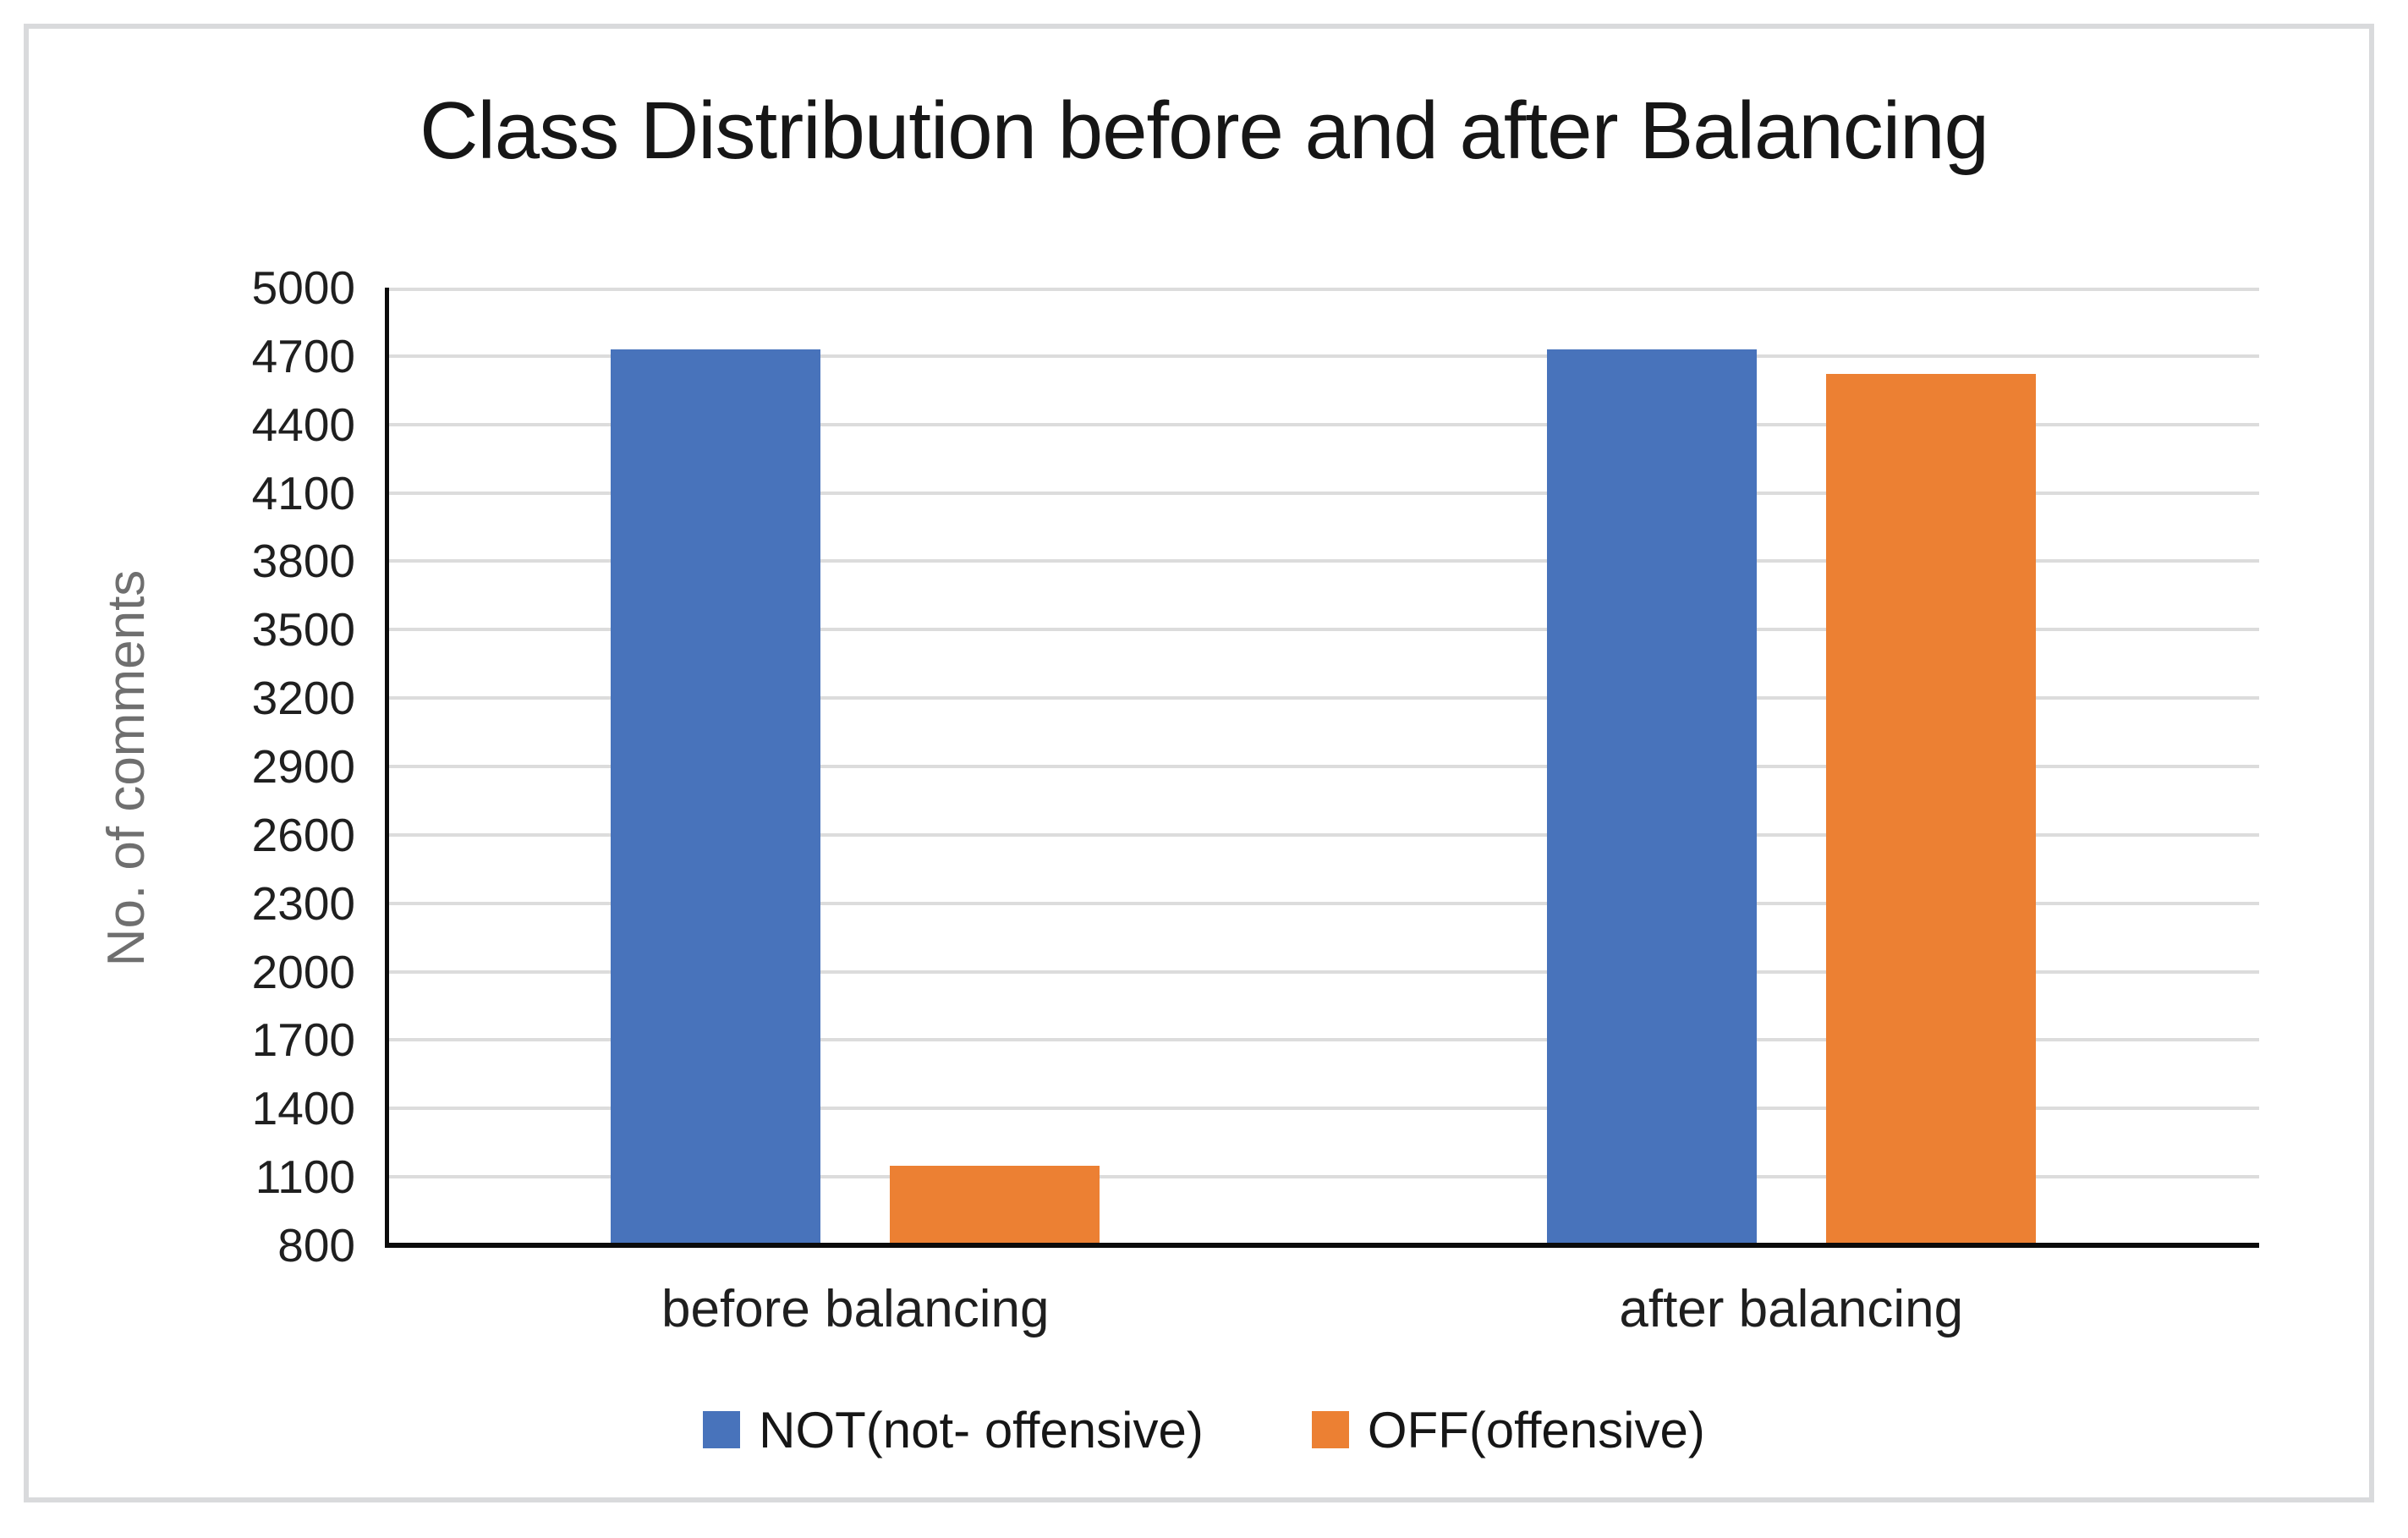 This screenshot has width=2408, height=1538. I want to click on x-axis-line, so click(1322, 1245).